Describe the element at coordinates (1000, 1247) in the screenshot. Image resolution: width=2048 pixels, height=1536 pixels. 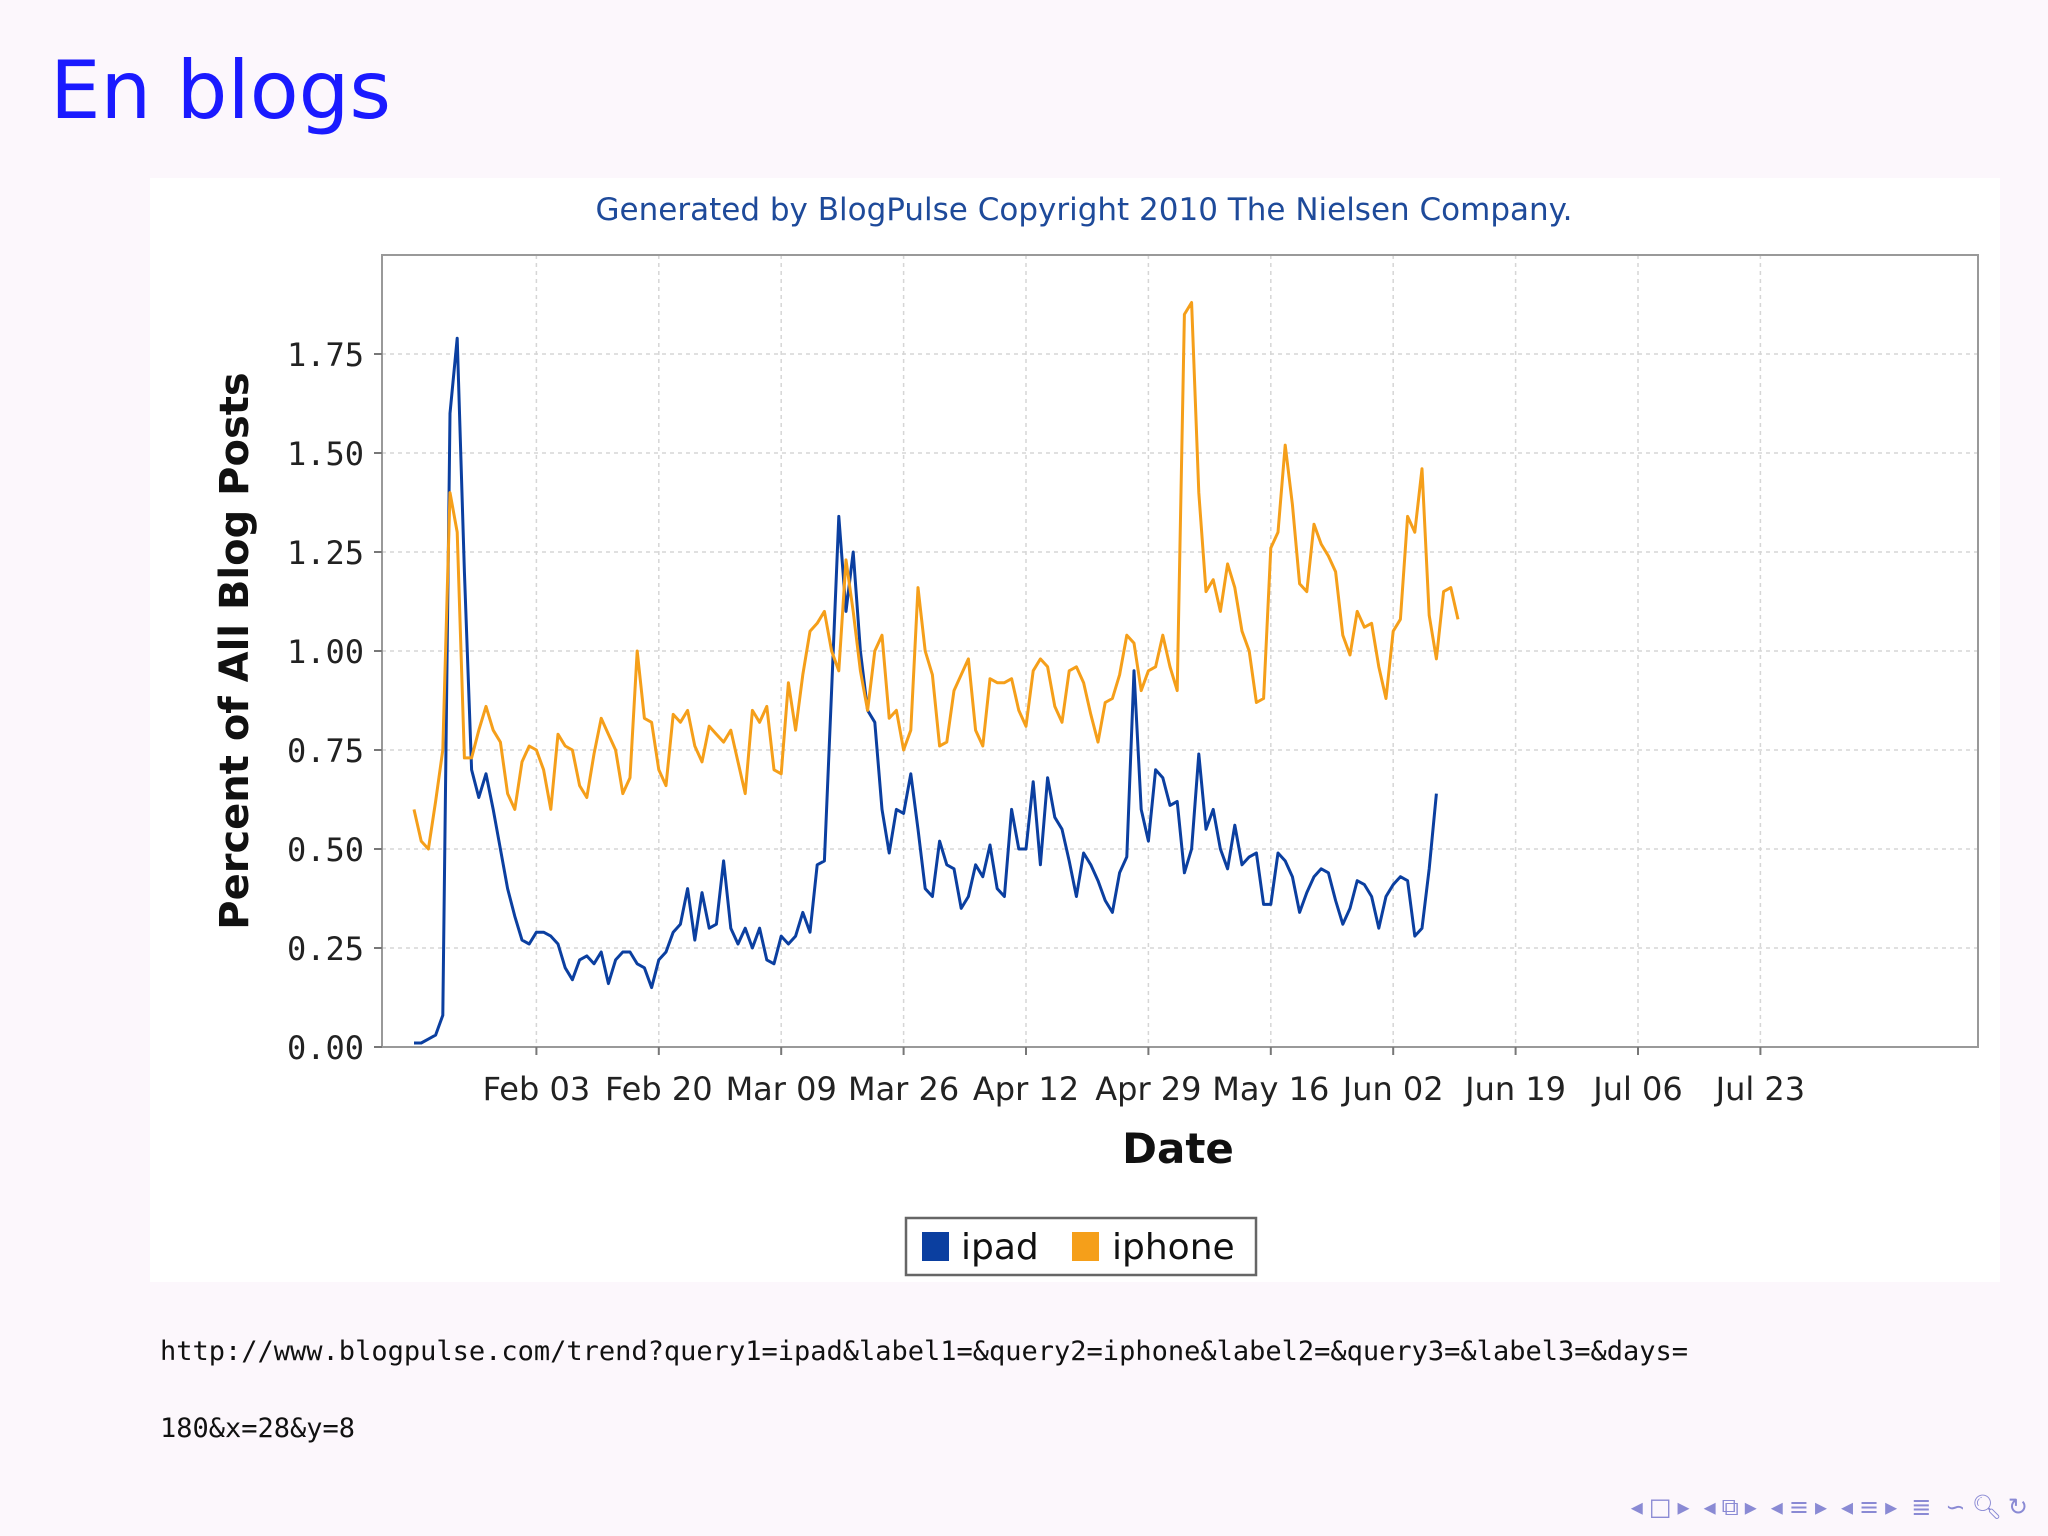
I see `legend-label-ipad: ipad` at that location.